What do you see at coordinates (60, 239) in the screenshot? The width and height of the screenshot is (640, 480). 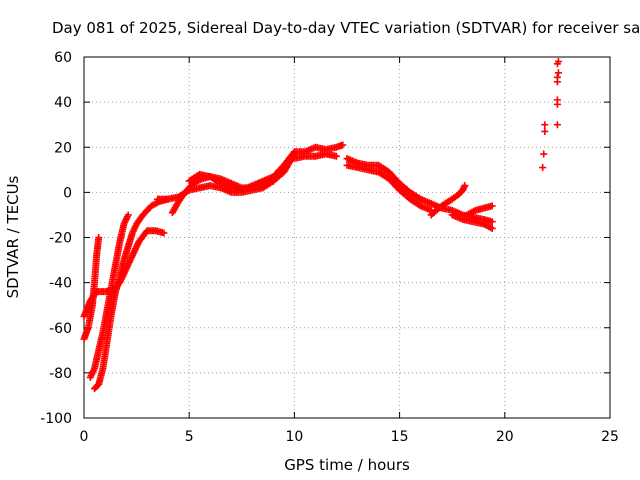 I see `y-tick-label: -20` at bounding box center [60, 239].